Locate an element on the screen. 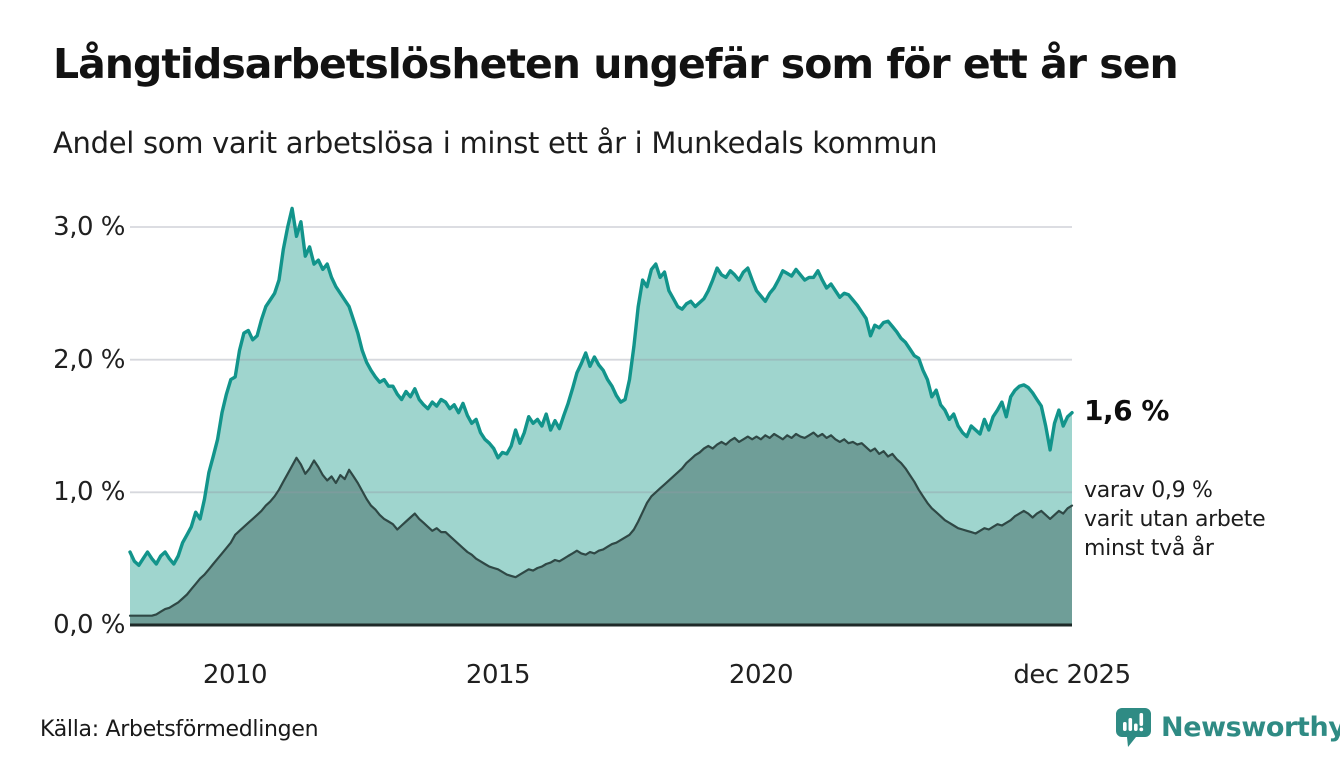  newsworthy-branding: Newsworthy is located at coordinates (1227, 727).